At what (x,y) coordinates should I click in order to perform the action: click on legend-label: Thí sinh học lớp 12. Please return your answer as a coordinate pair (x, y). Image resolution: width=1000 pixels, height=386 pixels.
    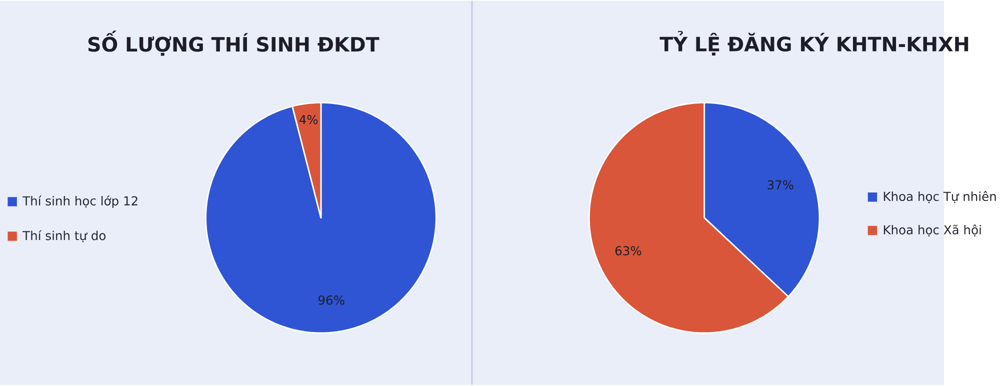
    Looking at the image, I should click on (80, 202).